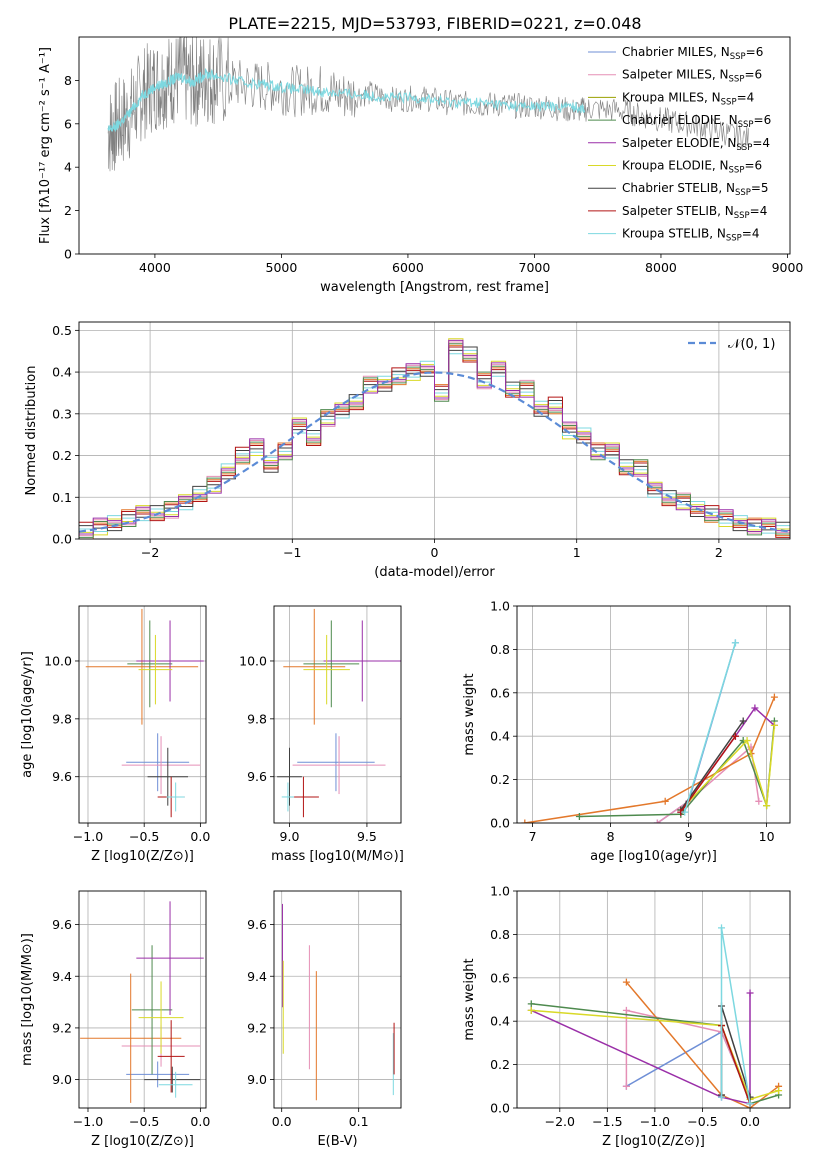 The image size is (819, 1170). Describe the element at coordinates (661, 267) in the screenshot. I see `x-tick-label: 8000` at that location.